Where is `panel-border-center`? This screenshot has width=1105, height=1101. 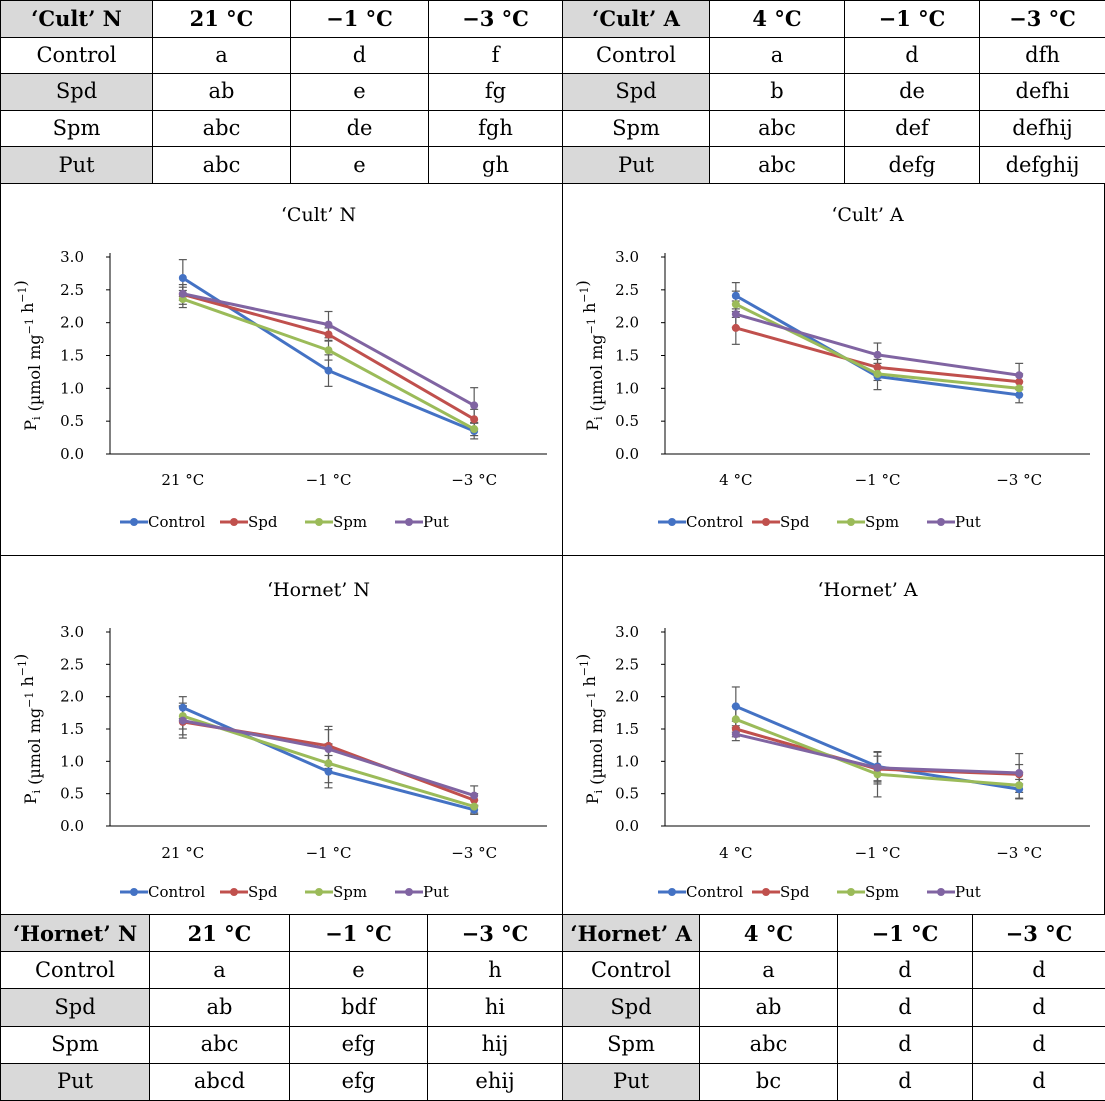
panel-border-center is located at coordinates (552, 555).